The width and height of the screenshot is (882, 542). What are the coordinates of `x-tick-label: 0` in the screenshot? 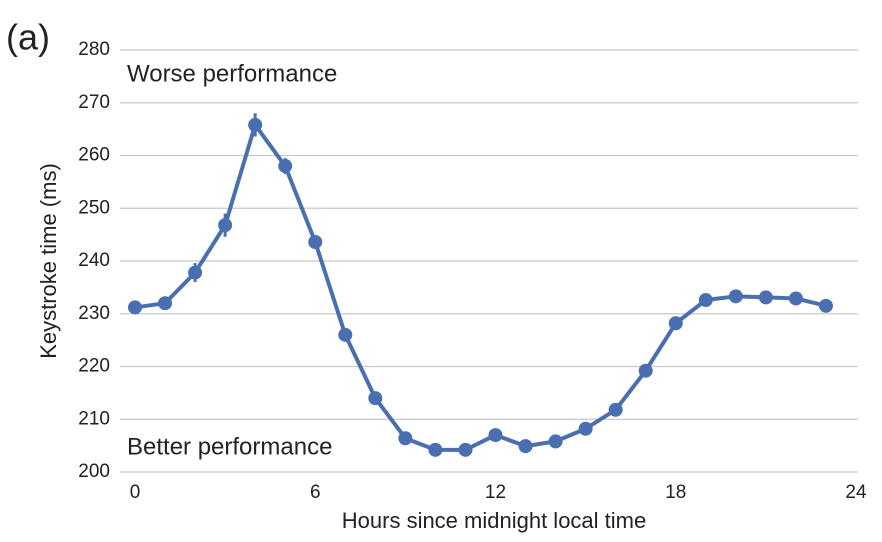 It's located at (135, 492).